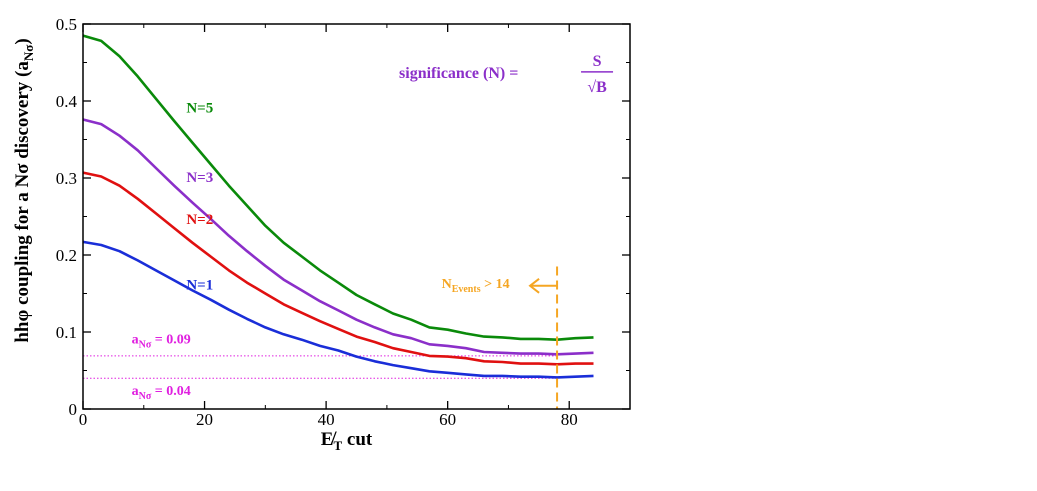  Describe the element at coordinates (597, 87) in the screenshot. I see `formula-denominator: √B` at that location.